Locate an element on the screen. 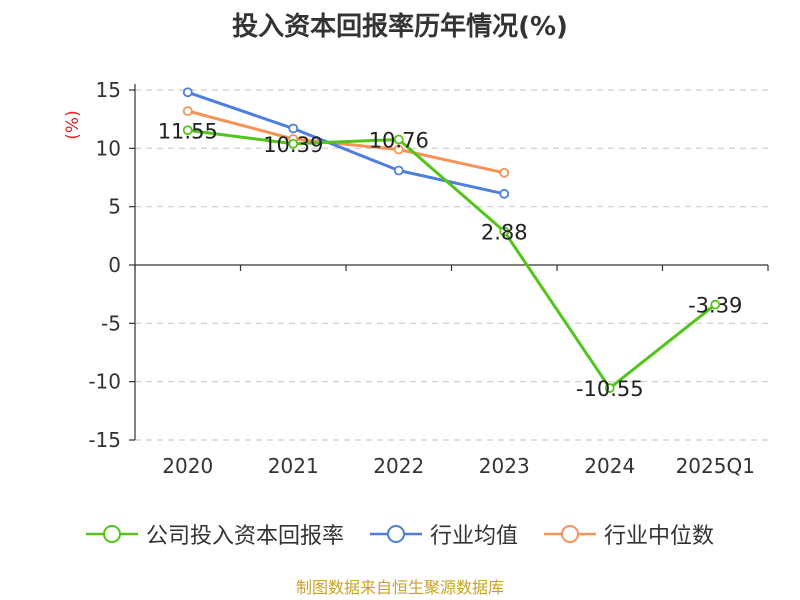 The image size is (800, 600). legend-label-industry-median: 行业中位数 is located at coordinates (659, 536).